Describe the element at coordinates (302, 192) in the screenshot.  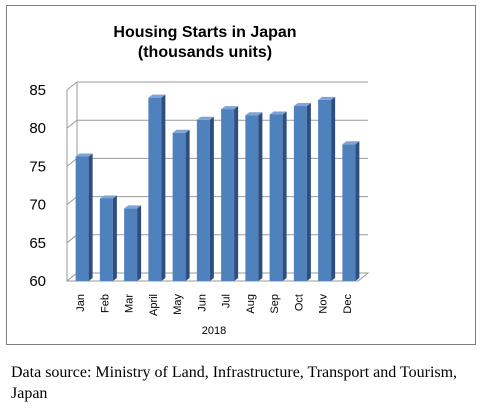
I see `bar-oct` at that location.